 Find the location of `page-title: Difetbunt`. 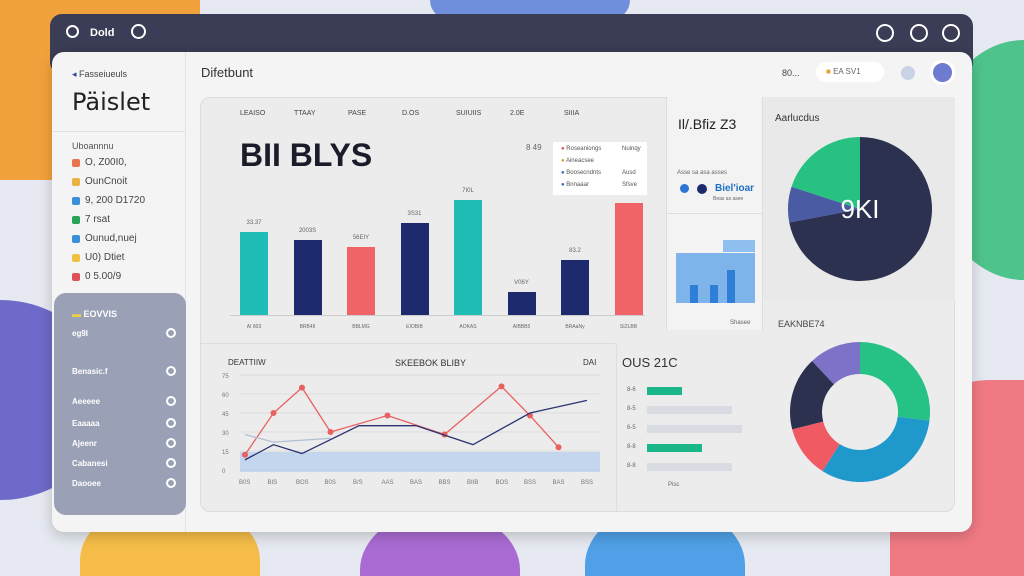

page-title: Difetbunt is located at coordinates (227, 72).